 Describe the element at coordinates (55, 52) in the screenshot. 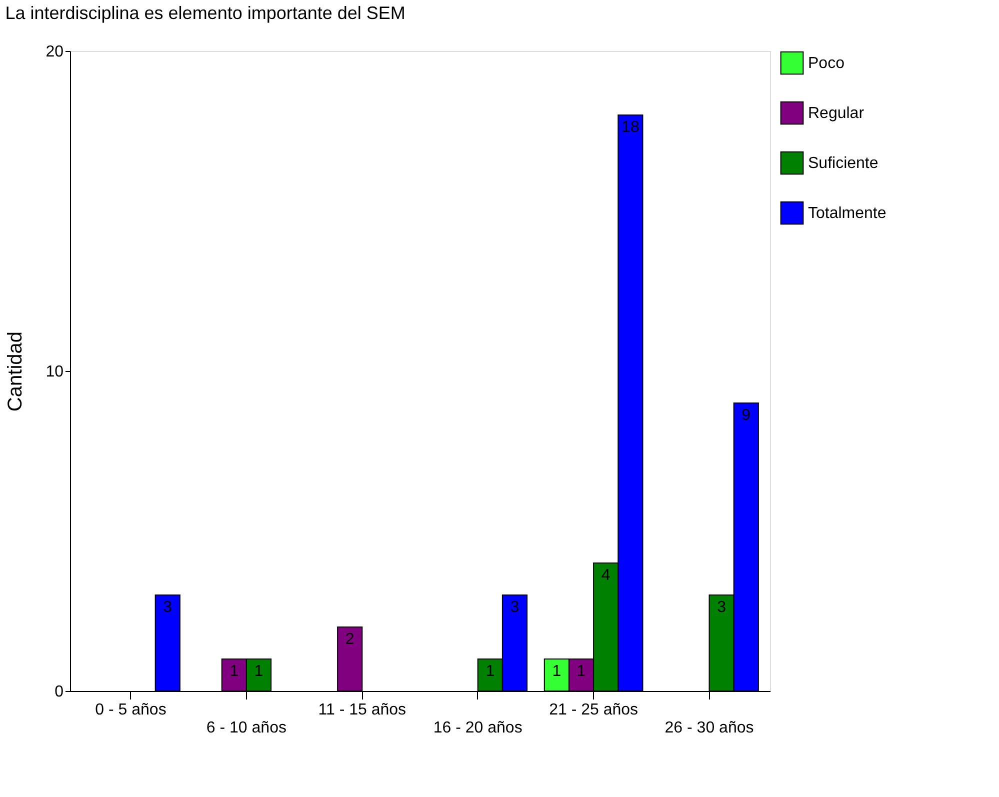

I see `y-tick-label: 20` at that location.